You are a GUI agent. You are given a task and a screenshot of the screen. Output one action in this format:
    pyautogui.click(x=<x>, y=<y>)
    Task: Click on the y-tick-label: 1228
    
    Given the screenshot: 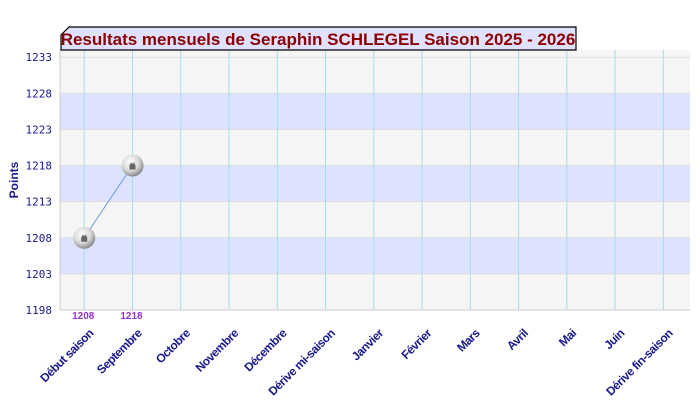 What is the action you would take?
    pyautogui.click(x=39, y=93)
    